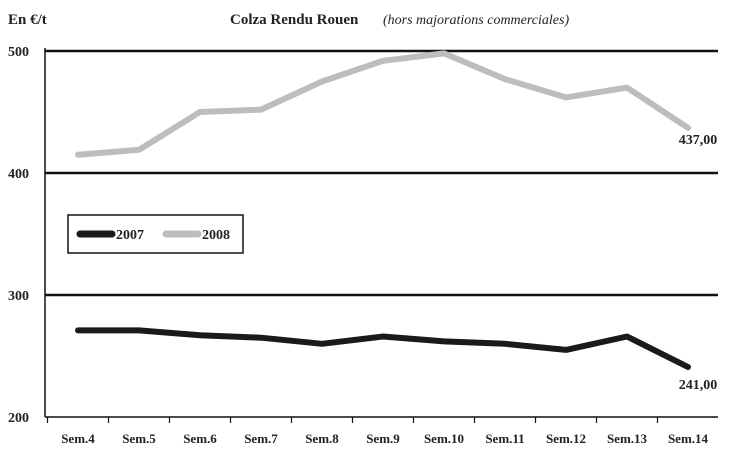 Image resolution: width=747 pixels, height=469 pixels. Describe the element at coordinates (566, 438) in the screenshot. I see `x-tick-label: Sem.12` at that location.